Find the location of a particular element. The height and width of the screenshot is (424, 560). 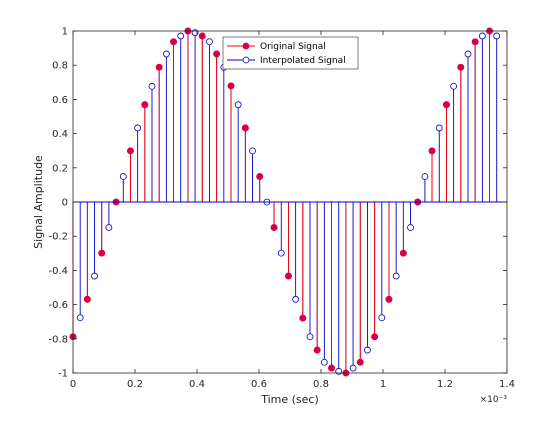

y-tick-label: 0.6 is located at coordinates (60, 100).